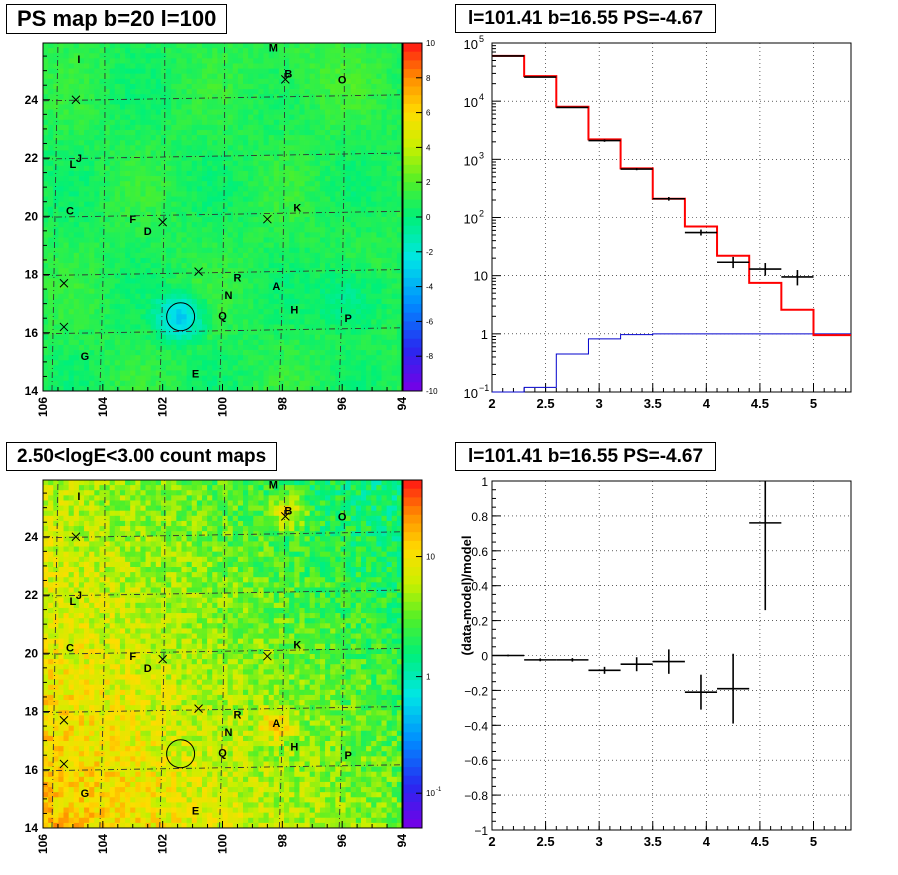 The image size is (898, 875). What do you see at coordinates (273, 485) in the screenshot?
I see `count-map-source-label-M: M` at bounding box center [273, 485].